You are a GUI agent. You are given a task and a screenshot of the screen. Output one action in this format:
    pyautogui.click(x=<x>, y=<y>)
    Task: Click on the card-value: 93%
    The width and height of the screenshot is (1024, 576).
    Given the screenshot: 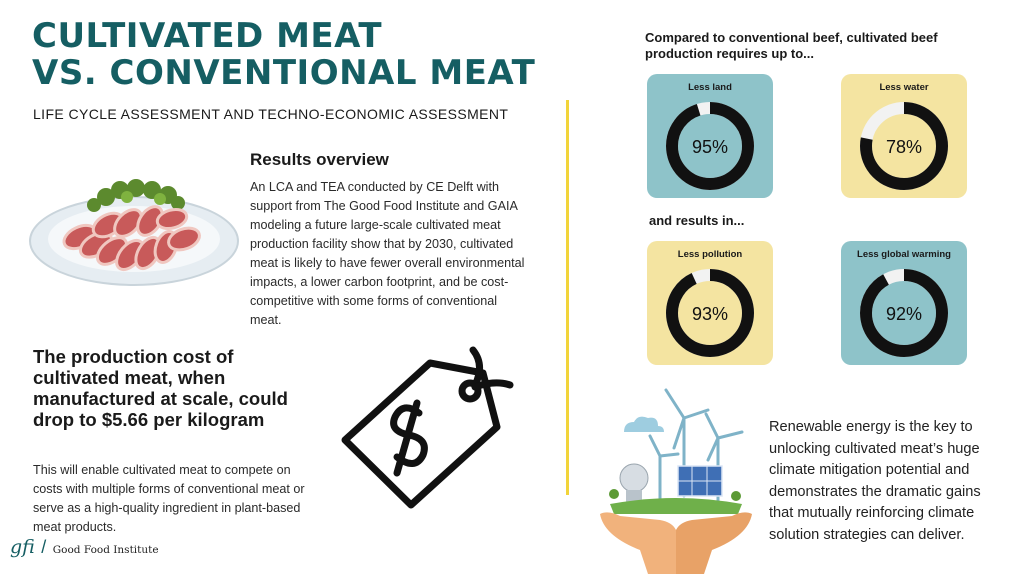 What is the action you would take?
    pyautogui.click(x=710, y=314)
    